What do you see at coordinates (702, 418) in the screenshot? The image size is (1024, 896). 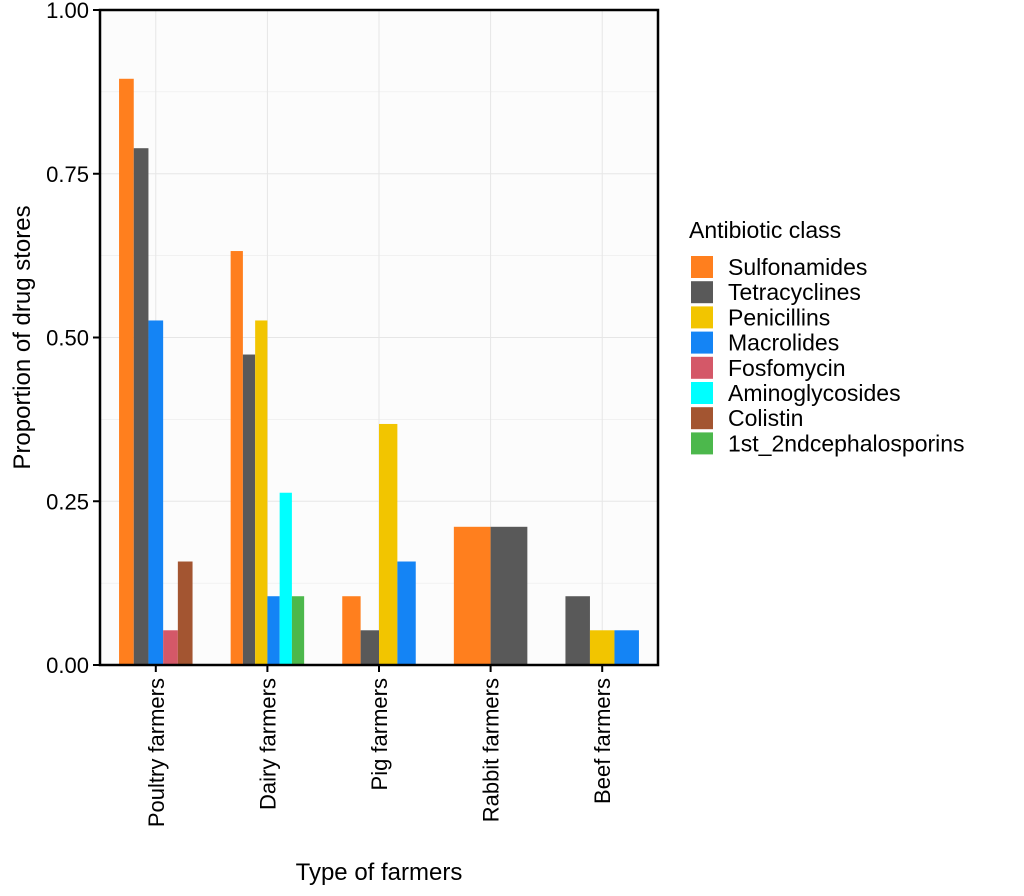 I see `legend-key-colistin` at bounding box center [702, 418].